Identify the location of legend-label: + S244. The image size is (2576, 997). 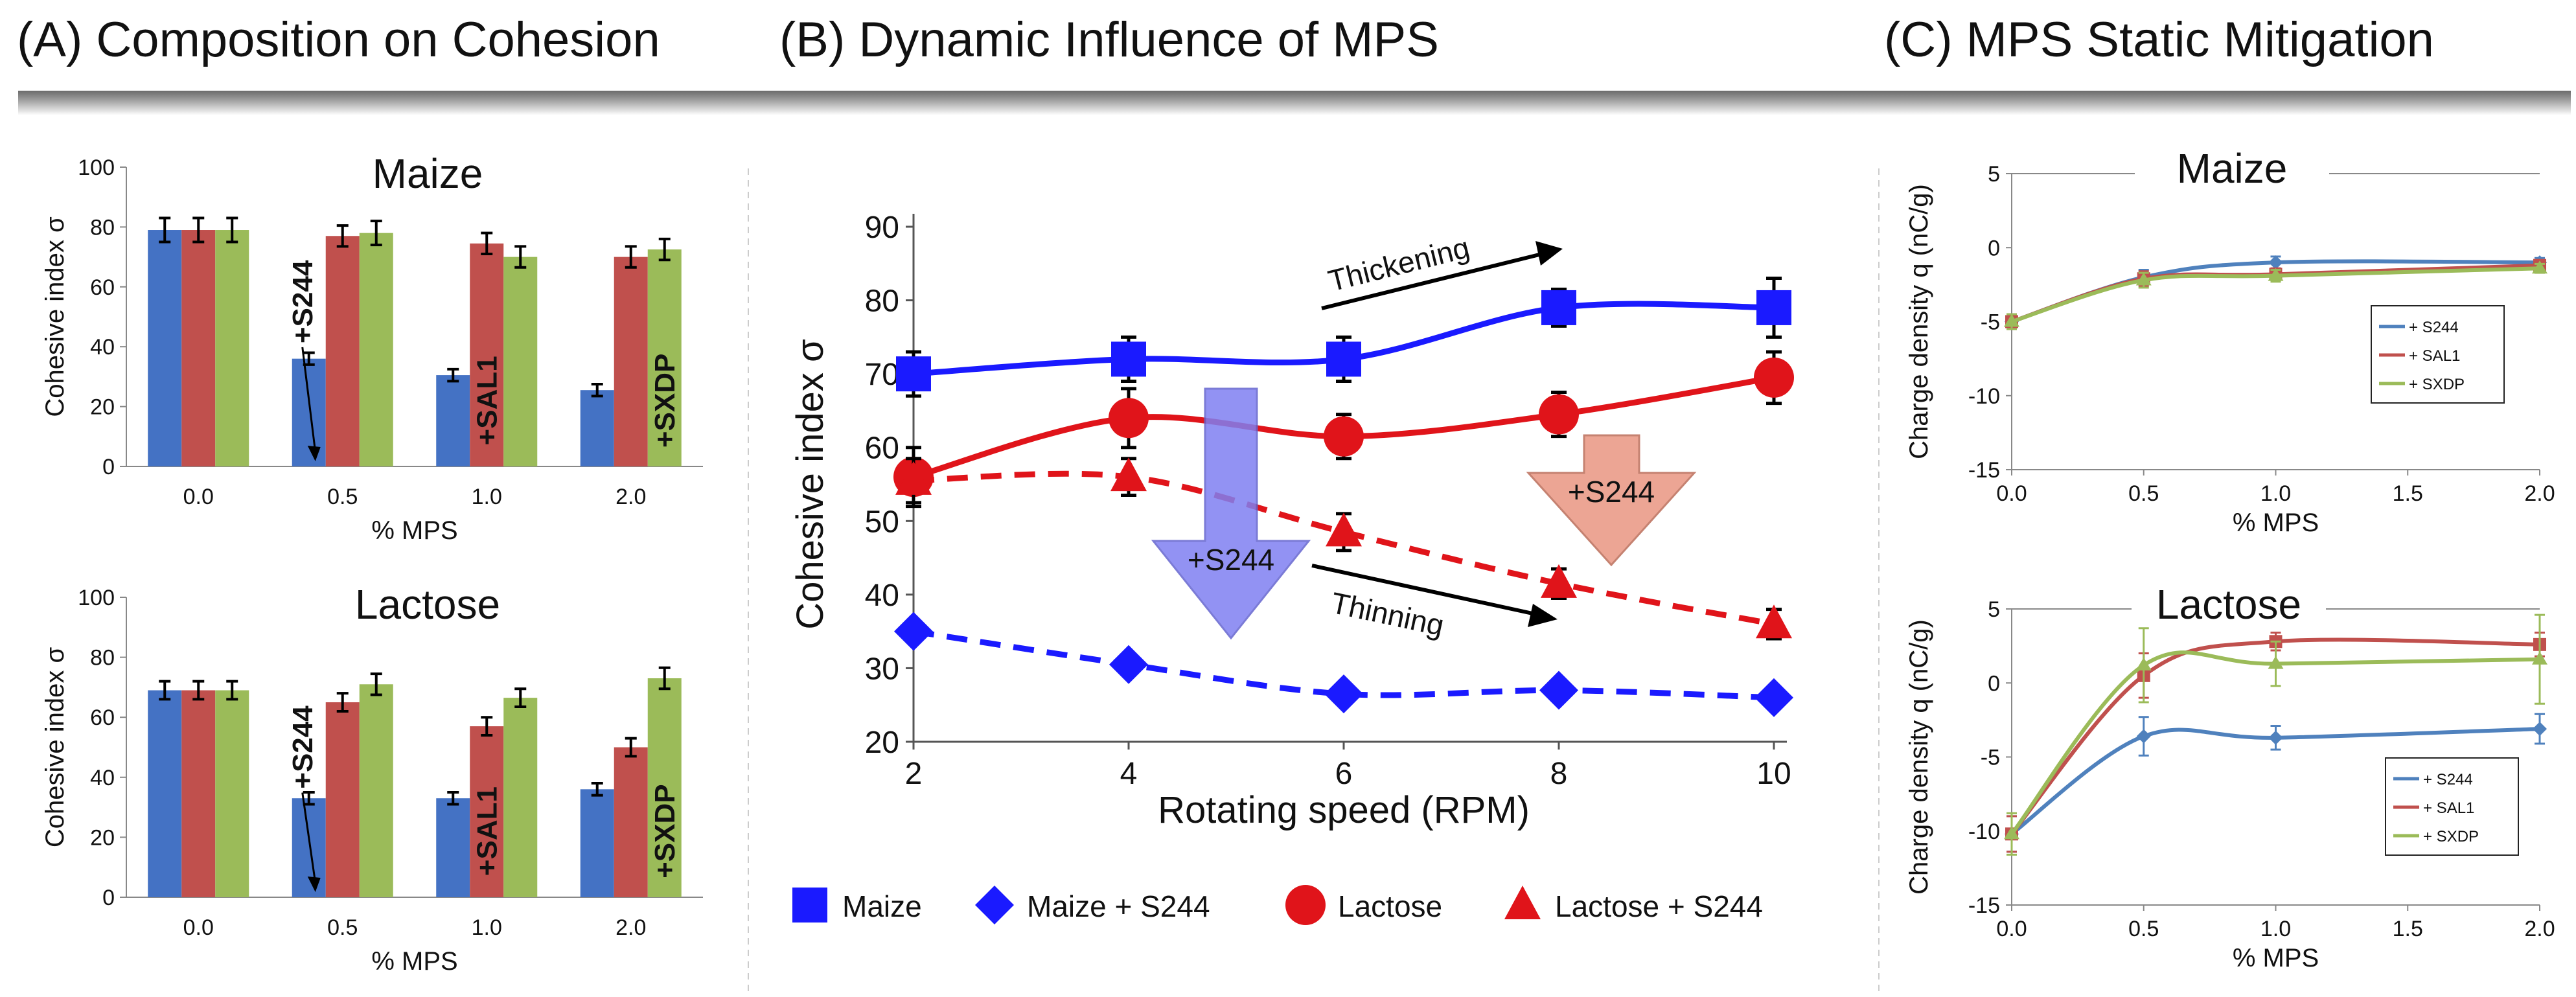
(2448, 779).